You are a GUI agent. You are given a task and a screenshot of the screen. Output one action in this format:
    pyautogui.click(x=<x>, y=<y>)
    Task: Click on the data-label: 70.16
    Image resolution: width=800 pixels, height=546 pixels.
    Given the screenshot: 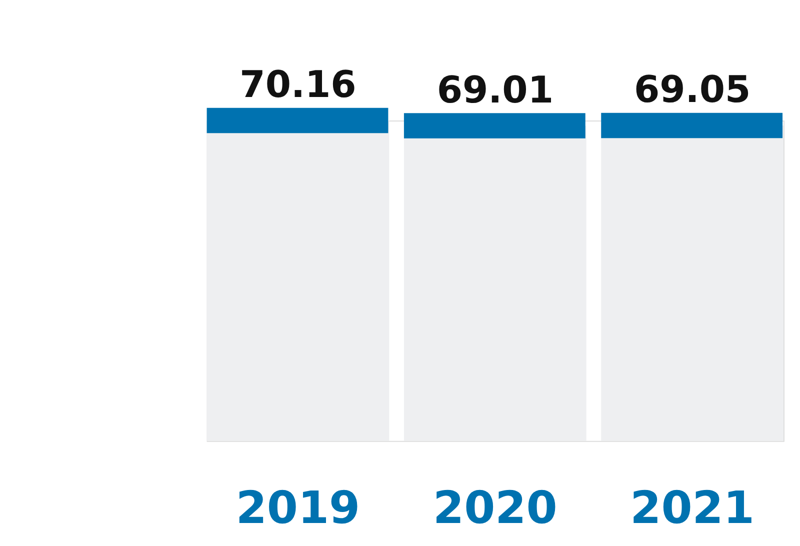 What is the action you would take?
    pyautogui.click(x=298, y=84)
    